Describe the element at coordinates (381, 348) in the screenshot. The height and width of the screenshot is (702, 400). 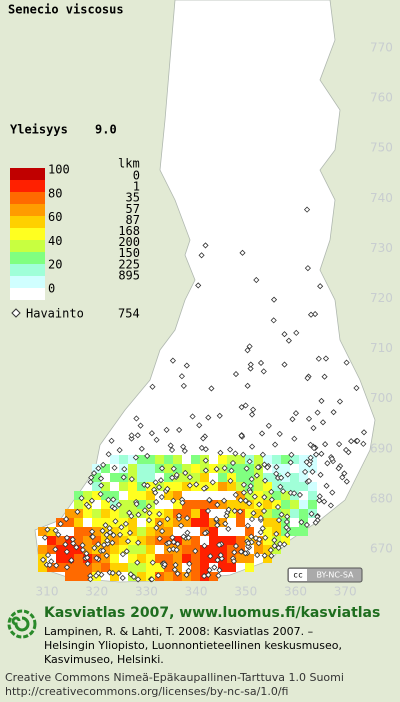
I see `northing-label: 710` at that location.